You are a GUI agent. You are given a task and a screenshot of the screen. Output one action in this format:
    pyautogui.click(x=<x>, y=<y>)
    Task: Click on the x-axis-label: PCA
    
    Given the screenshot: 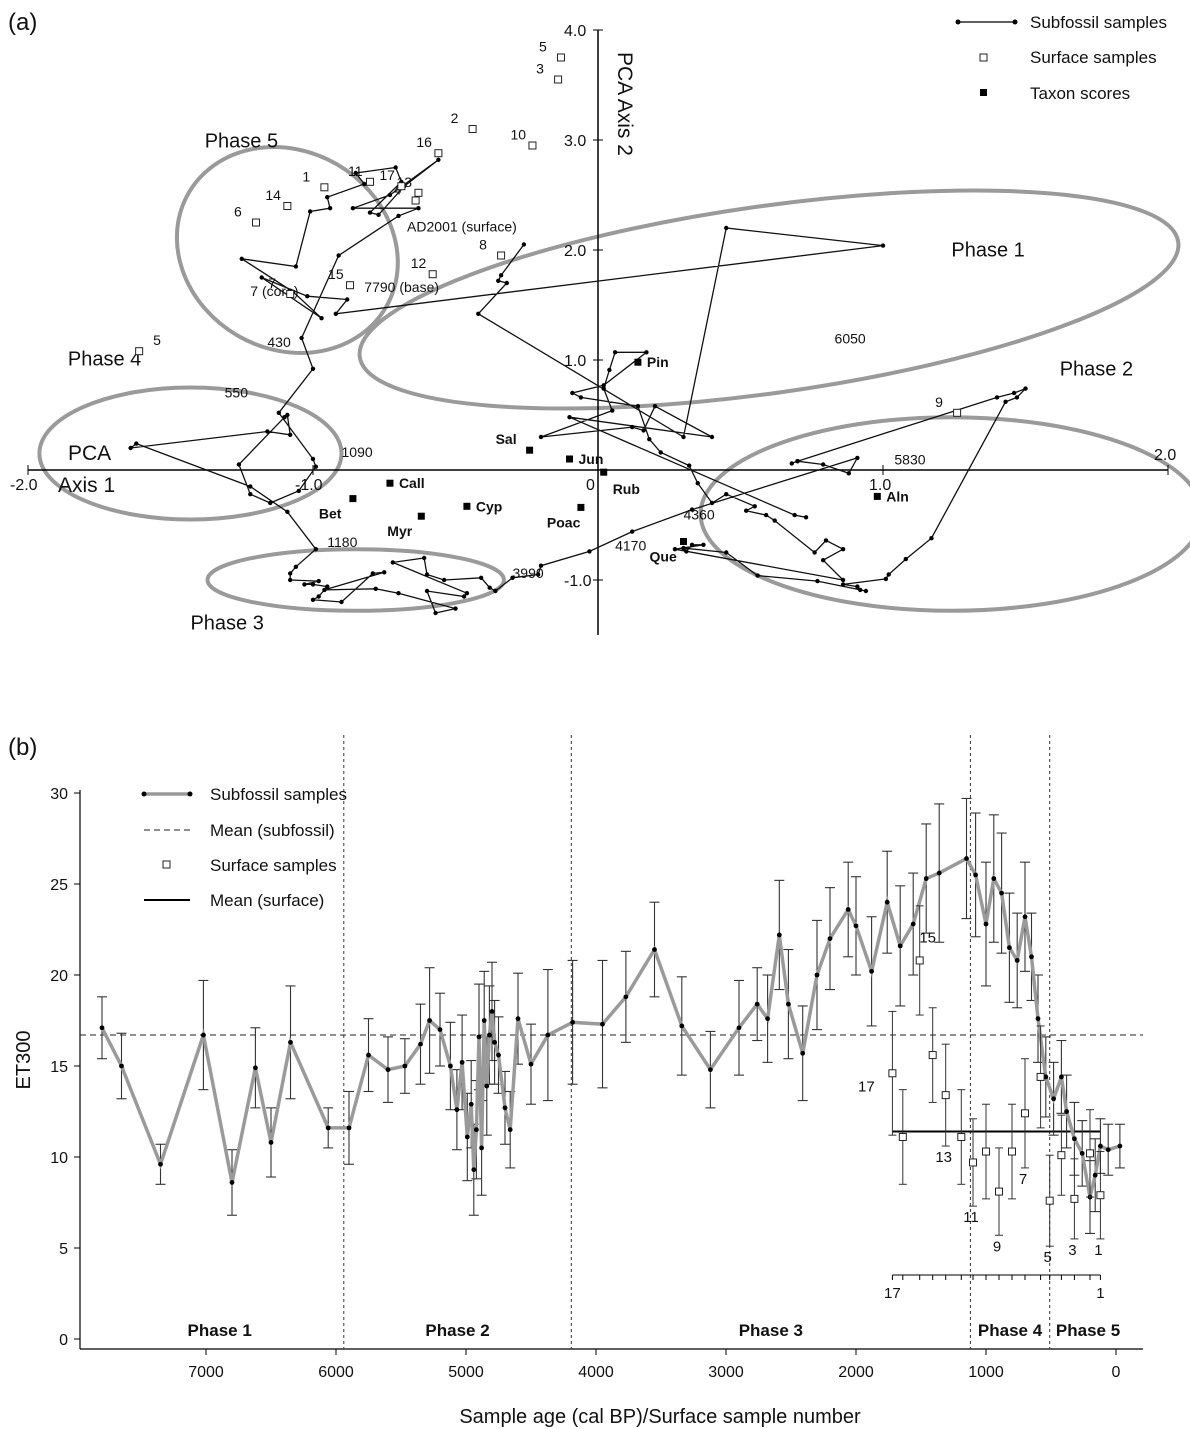 What is the action you would take?
    pyautogui.click(x=89, y=453)
    